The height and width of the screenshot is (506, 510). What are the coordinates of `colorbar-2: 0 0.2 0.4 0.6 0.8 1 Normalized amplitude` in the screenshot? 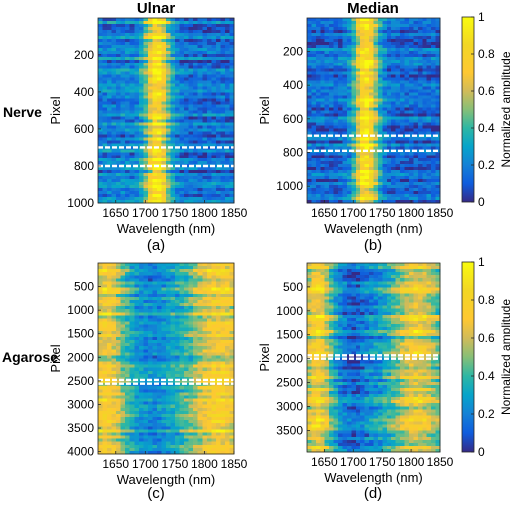 It's located at (485, 357).